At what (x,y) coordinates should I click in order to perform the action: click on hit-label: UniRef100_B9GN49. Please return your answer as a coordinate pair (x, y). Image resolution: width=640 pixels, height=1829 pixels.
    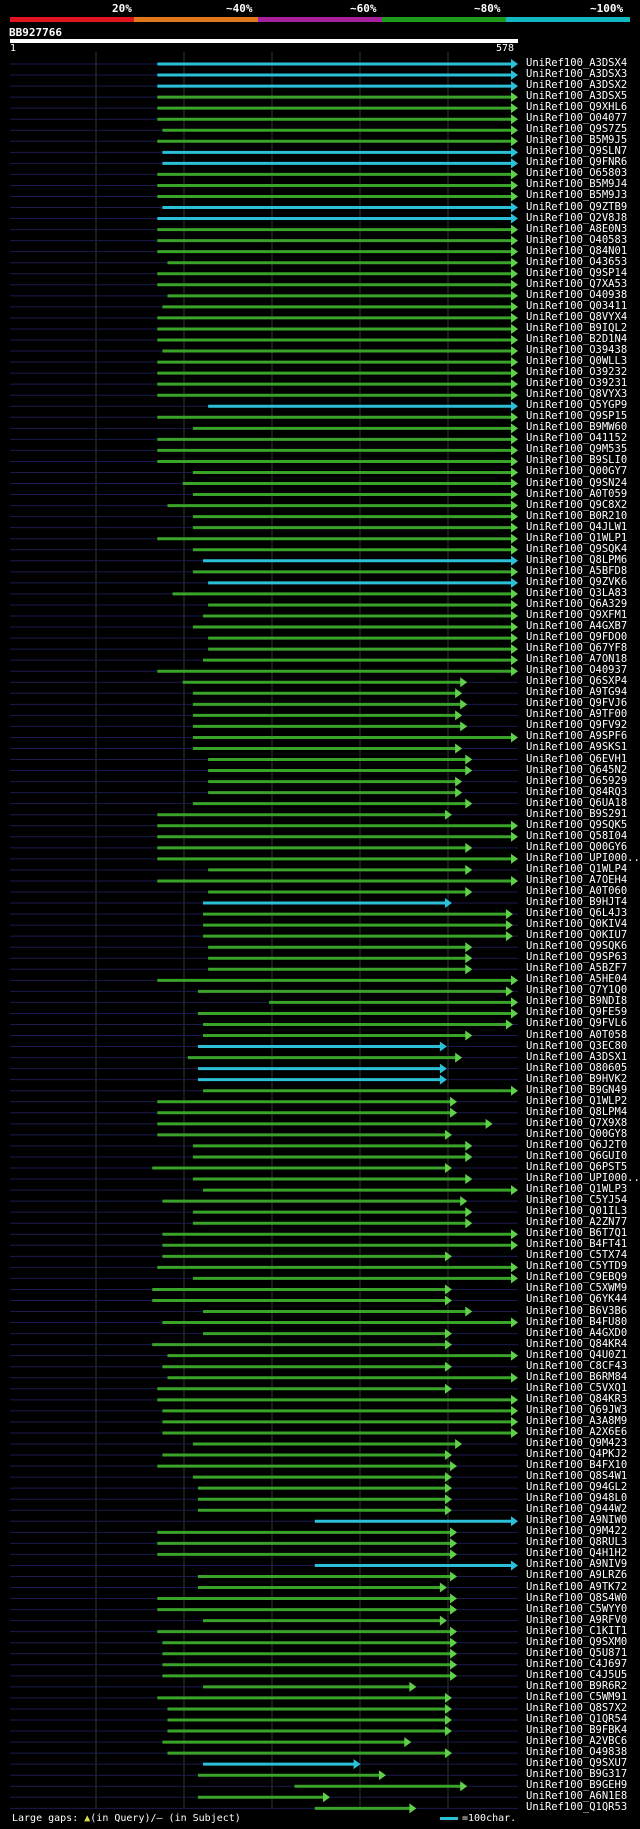
    Looking at the image, I should click on (577, 1089).